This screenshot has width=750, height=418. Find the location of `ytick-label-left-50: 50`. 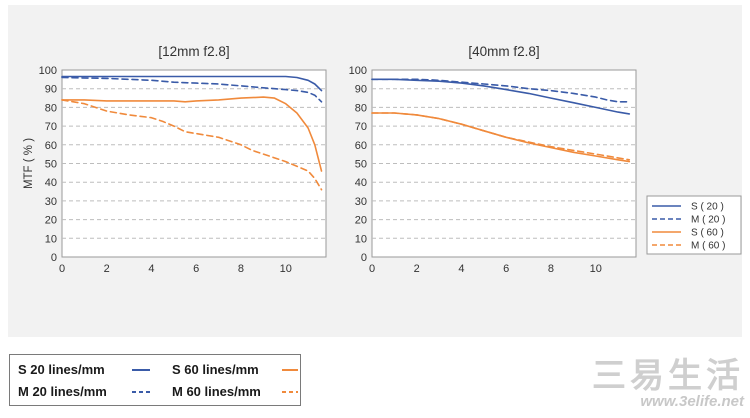

ytick-label-left-50: 50 is located at coordinates (51, 165).